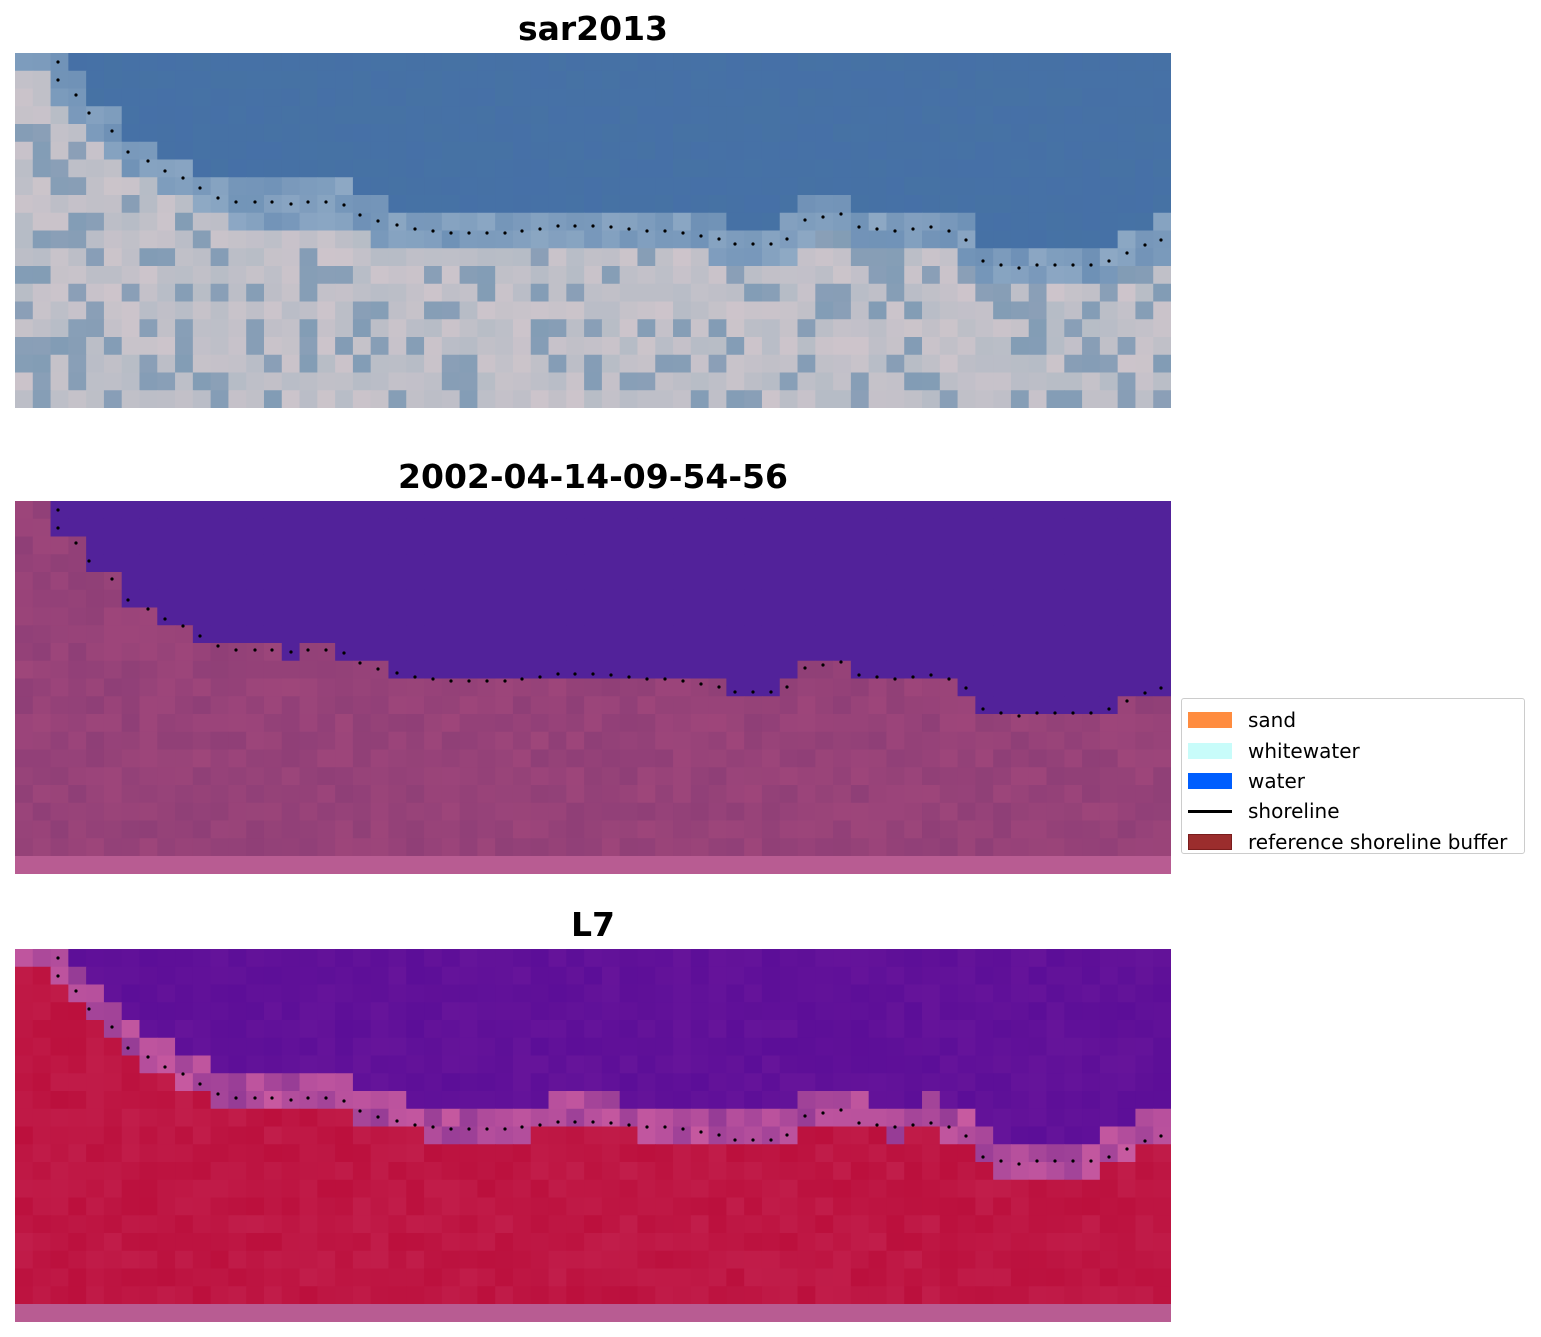 This screenshot has height=1337, width=1541. I want to click on legend-item-water: water, so click(1353, 781).